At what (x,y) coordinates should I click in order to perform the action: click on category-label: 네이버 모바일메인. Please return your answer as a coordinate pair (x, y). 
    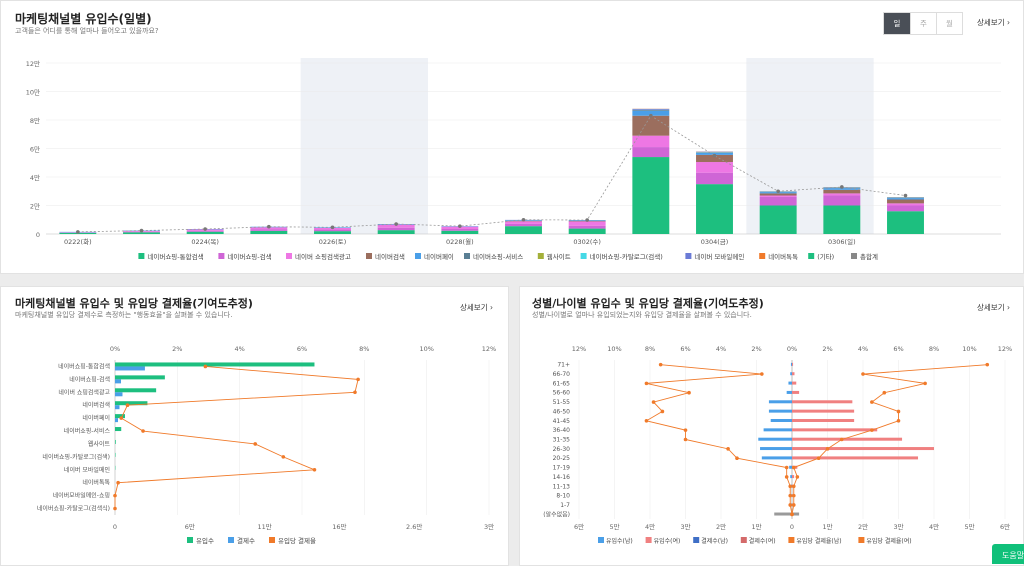
    Looking at the image, I should click on (87, 470).